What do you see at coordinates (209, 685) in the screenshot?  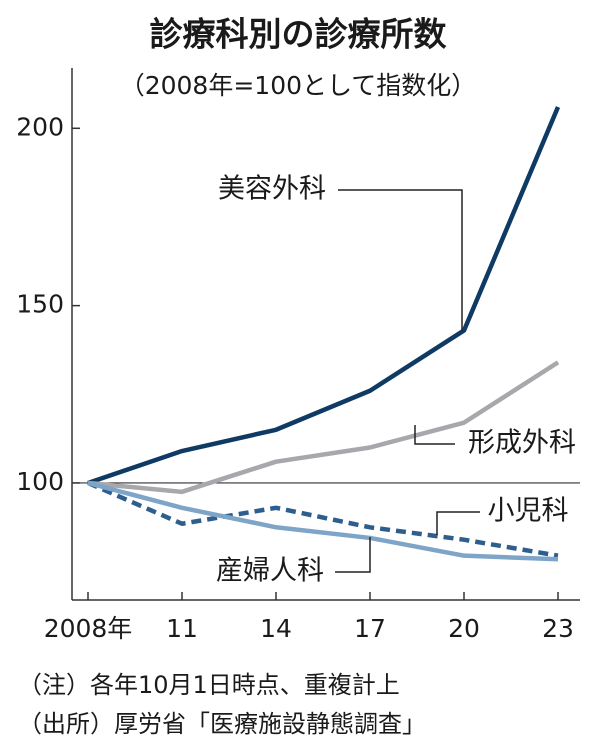 I see `note: （注）各年10月1日時点、重複計上` at bounding box center [209, 685].